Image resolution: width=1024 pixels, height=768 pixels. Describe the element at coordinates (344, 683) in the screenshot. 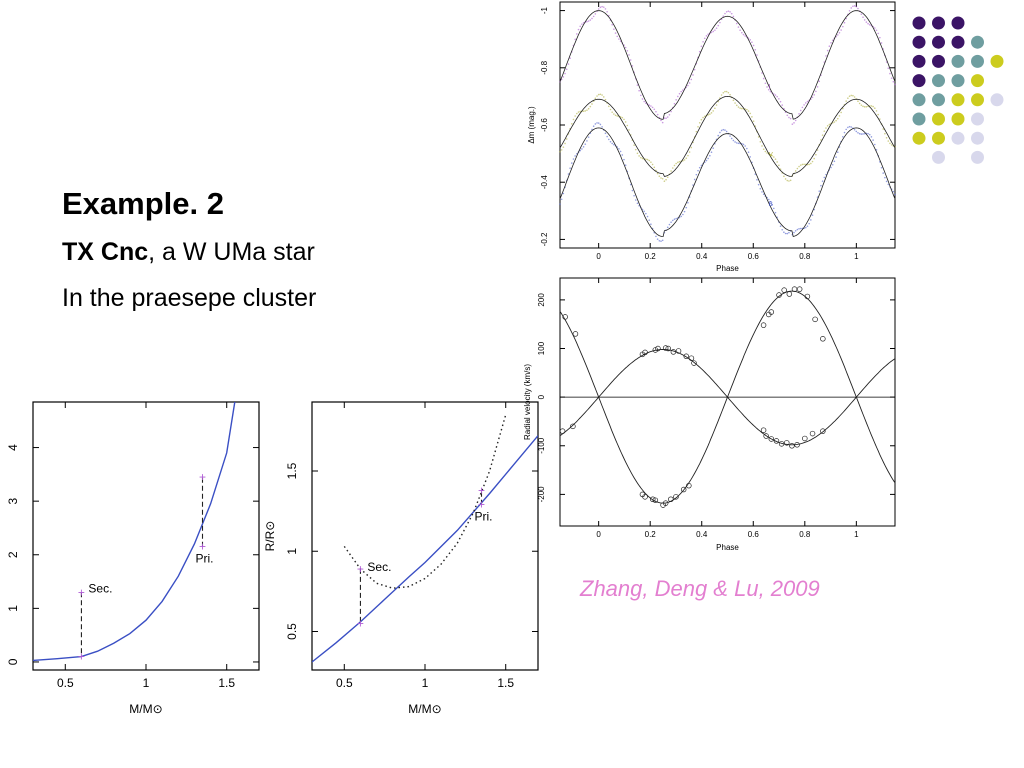

I see `x-tick-label: 0.5` at that location.